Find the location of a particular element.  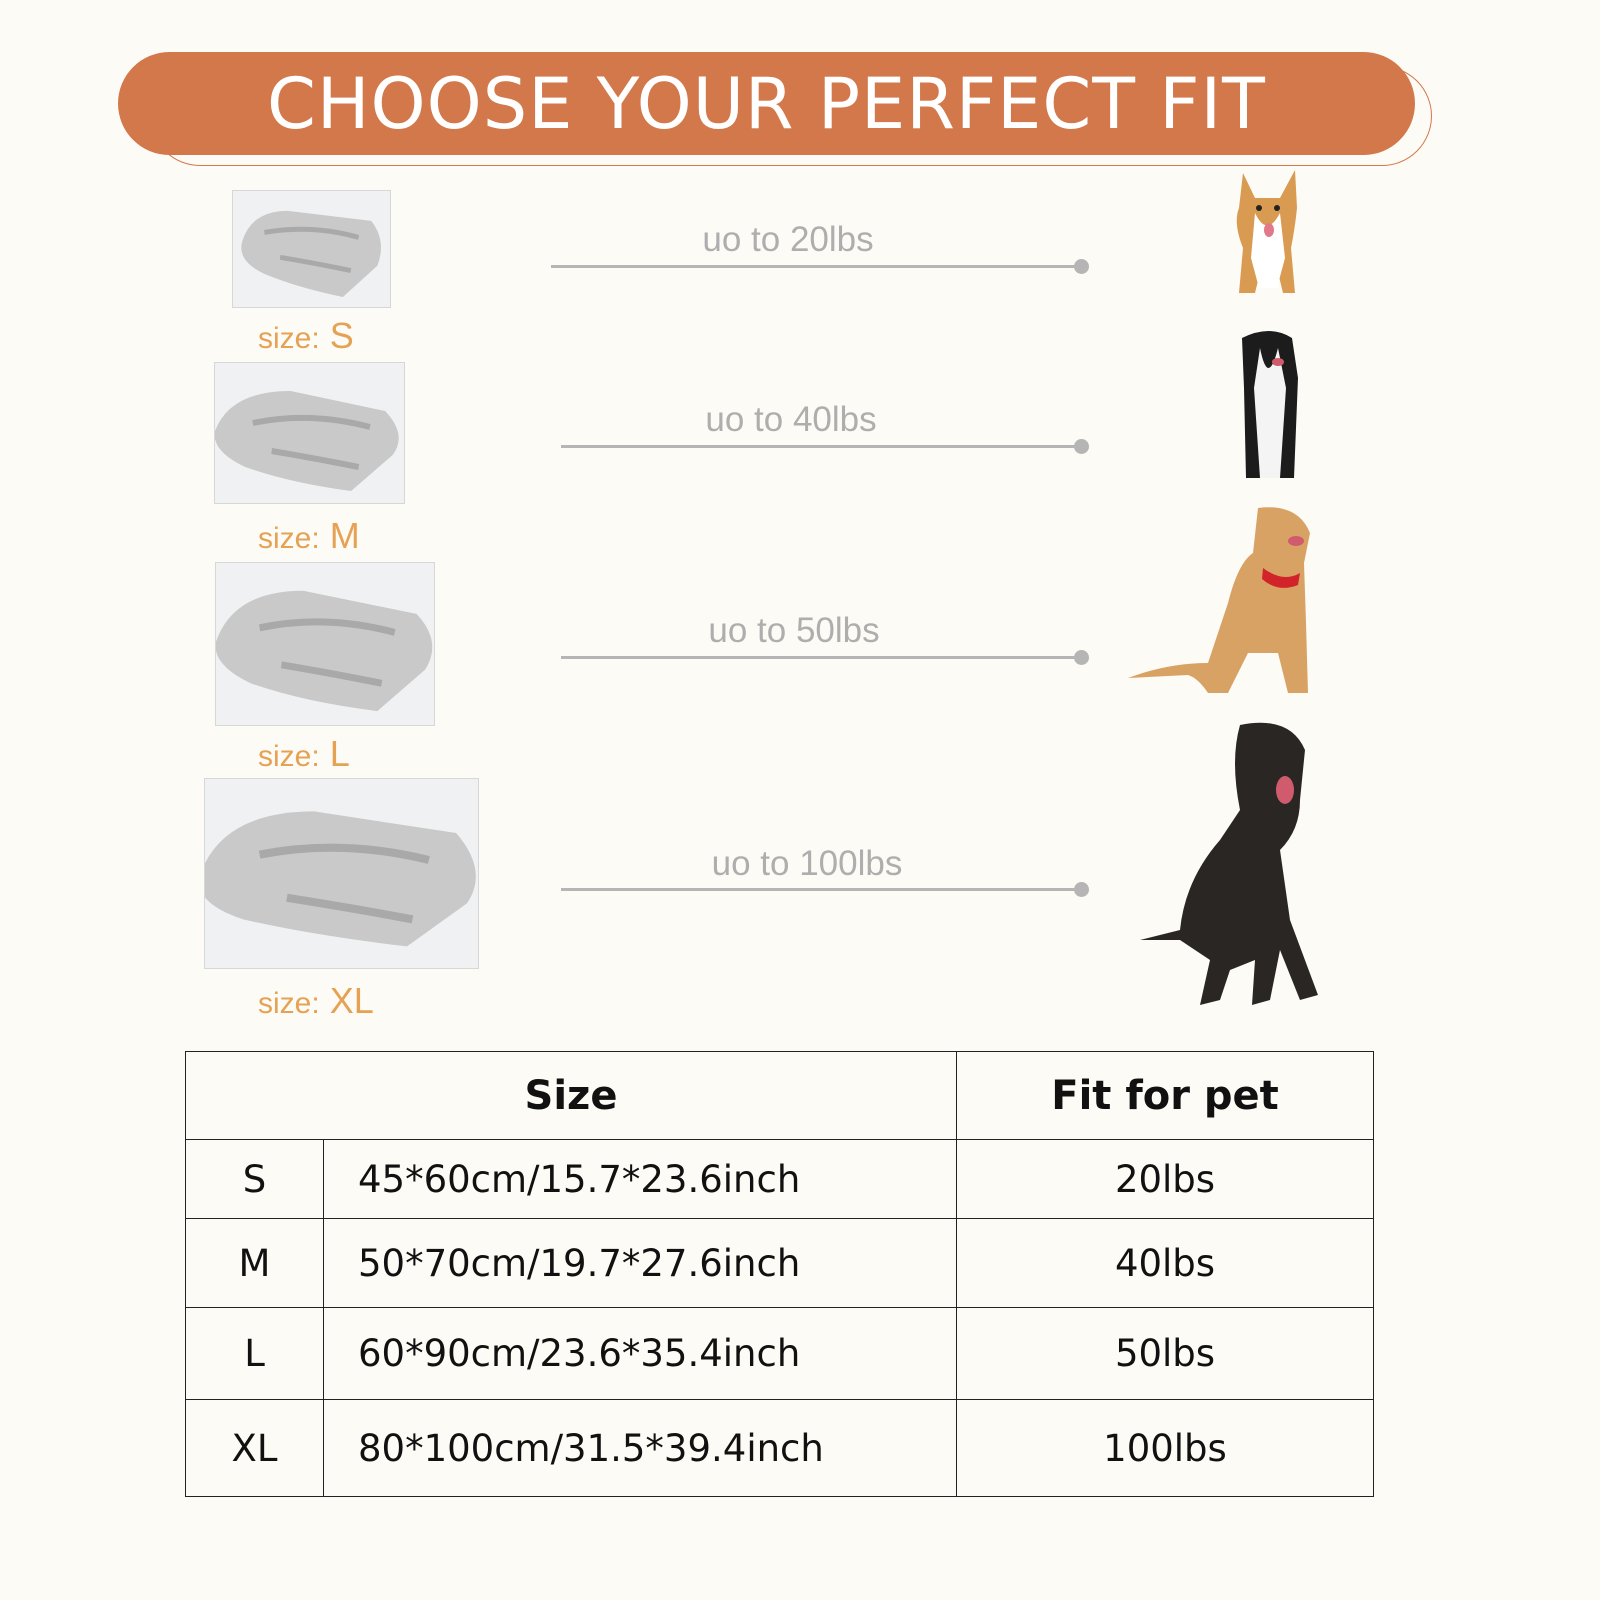

table-row: XL 80*100cm/31.5*39.4inch 100lbs is located at coordinates (779, 1448).